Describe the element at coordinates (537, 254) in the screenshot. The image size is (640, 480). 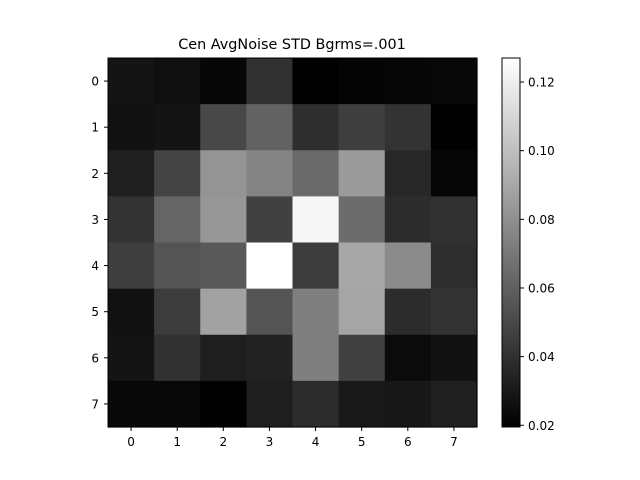
I see `colorbar-axis: 0.02 0.04 0.06 0.08 0.10 0.12` at that location.